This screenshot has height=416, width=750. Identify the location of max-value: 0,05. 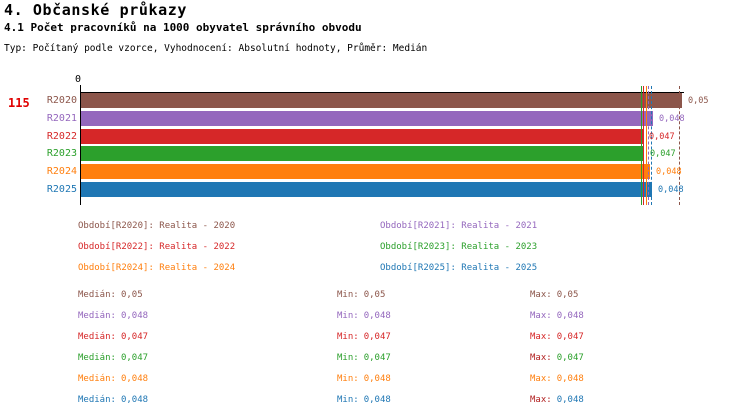
(567, 295).